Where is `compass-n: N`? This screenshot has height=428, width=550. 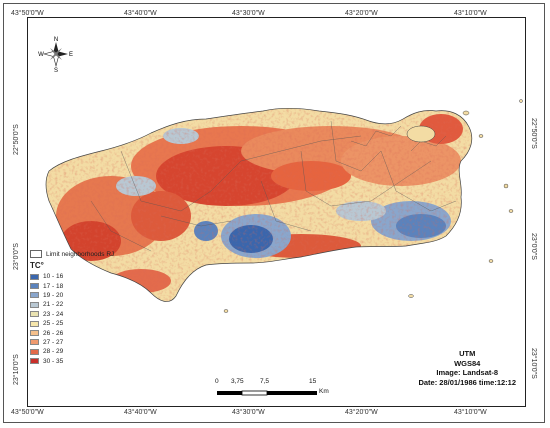 compass-n: N is located at coordinates (56, 40).